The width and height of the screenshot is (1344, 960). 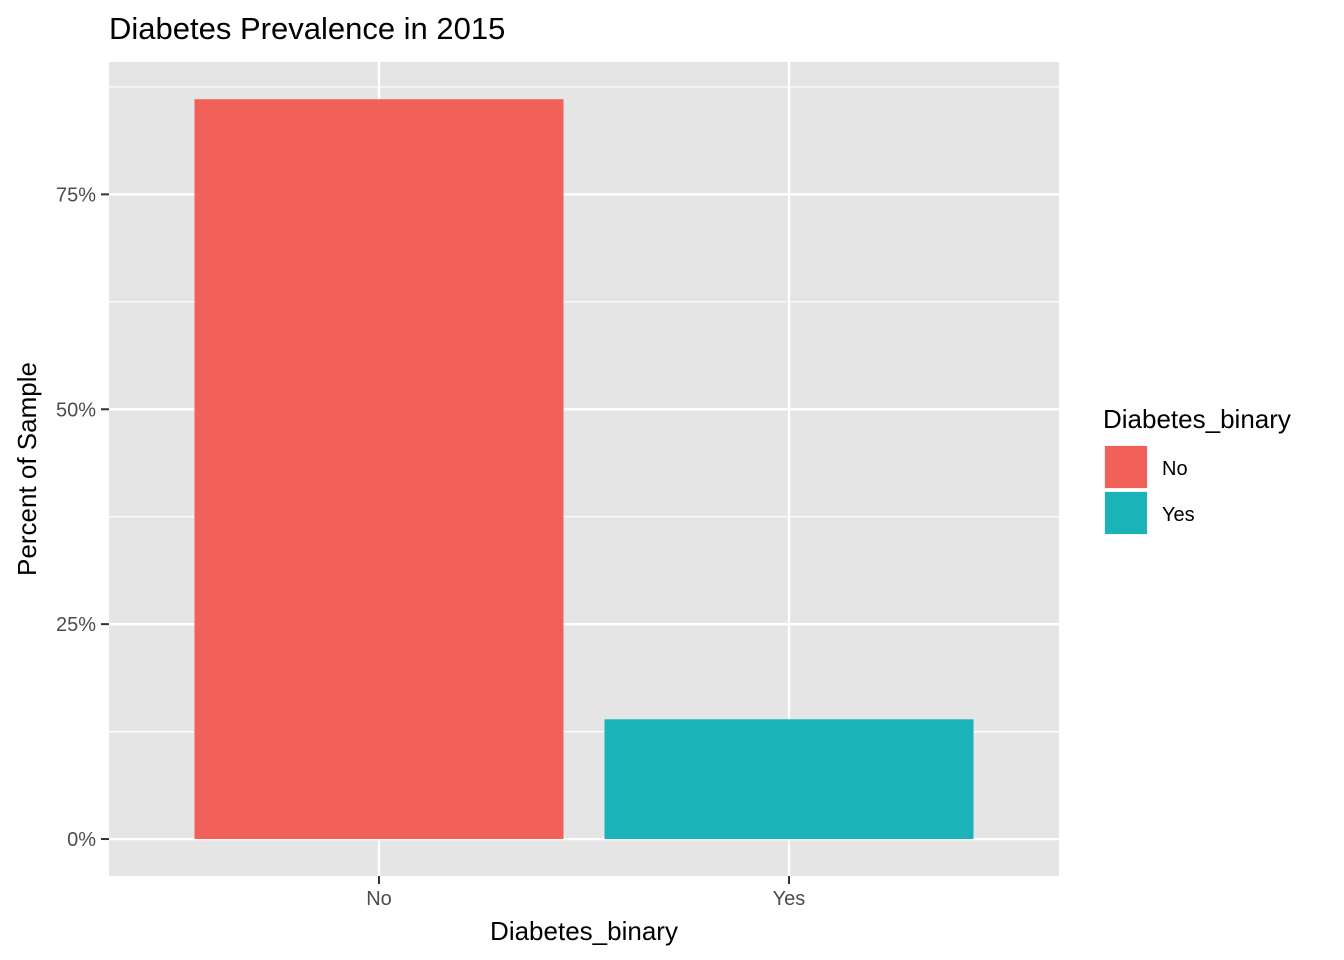 What do you see at coordinates (789, 899) in the screenshot?
I see `x-tick-label: Yes` at bounding box center [789, 899].